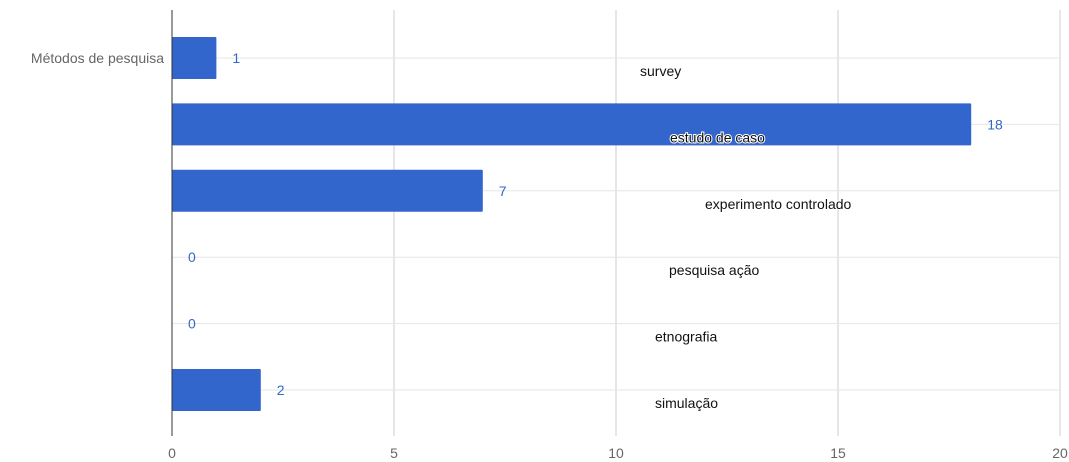  Describe the element at coordinates (838, 453) in the screenshot. I see `x-tick-label: 15` at that location.